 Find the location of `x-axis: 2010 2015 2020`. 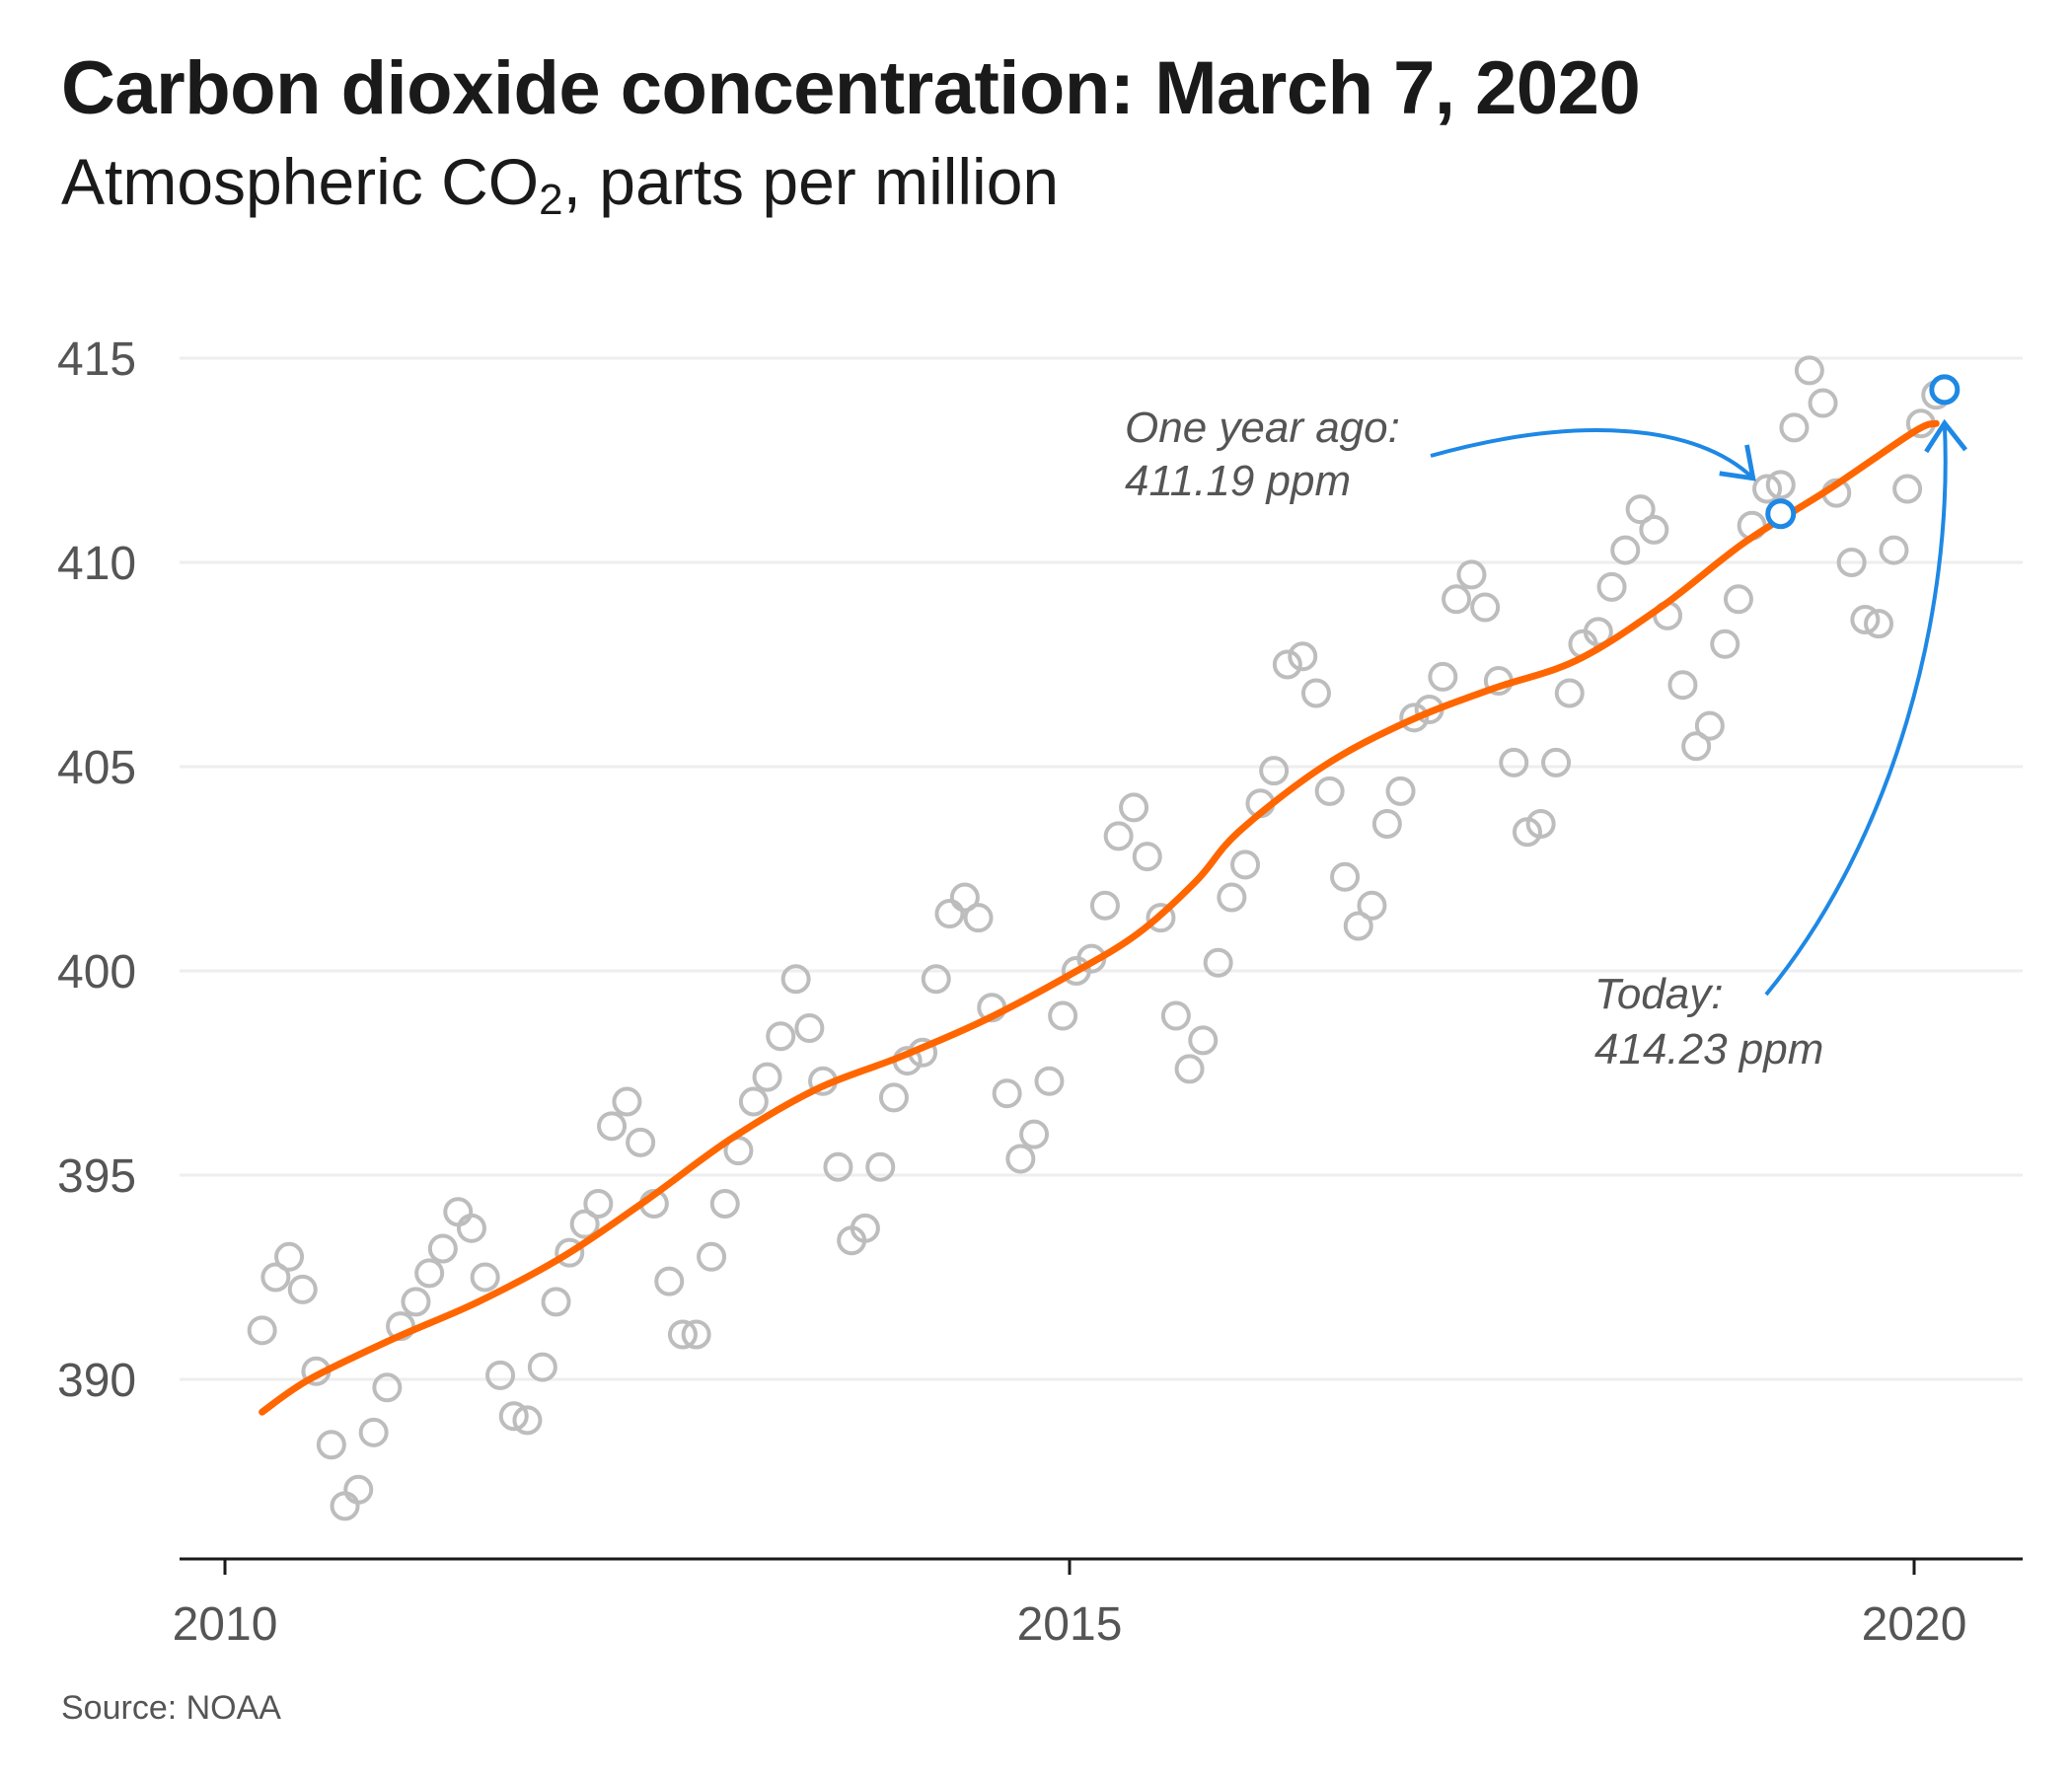

x-axis: 2010 2015 2020 is located at coordinates (1070, 1605).